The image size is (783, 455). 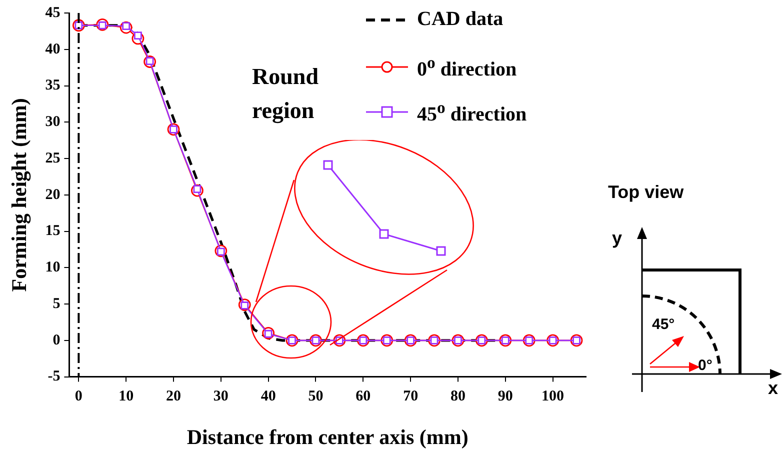 I want to click on x-tick-label: 40, so click(x=268, y=396).